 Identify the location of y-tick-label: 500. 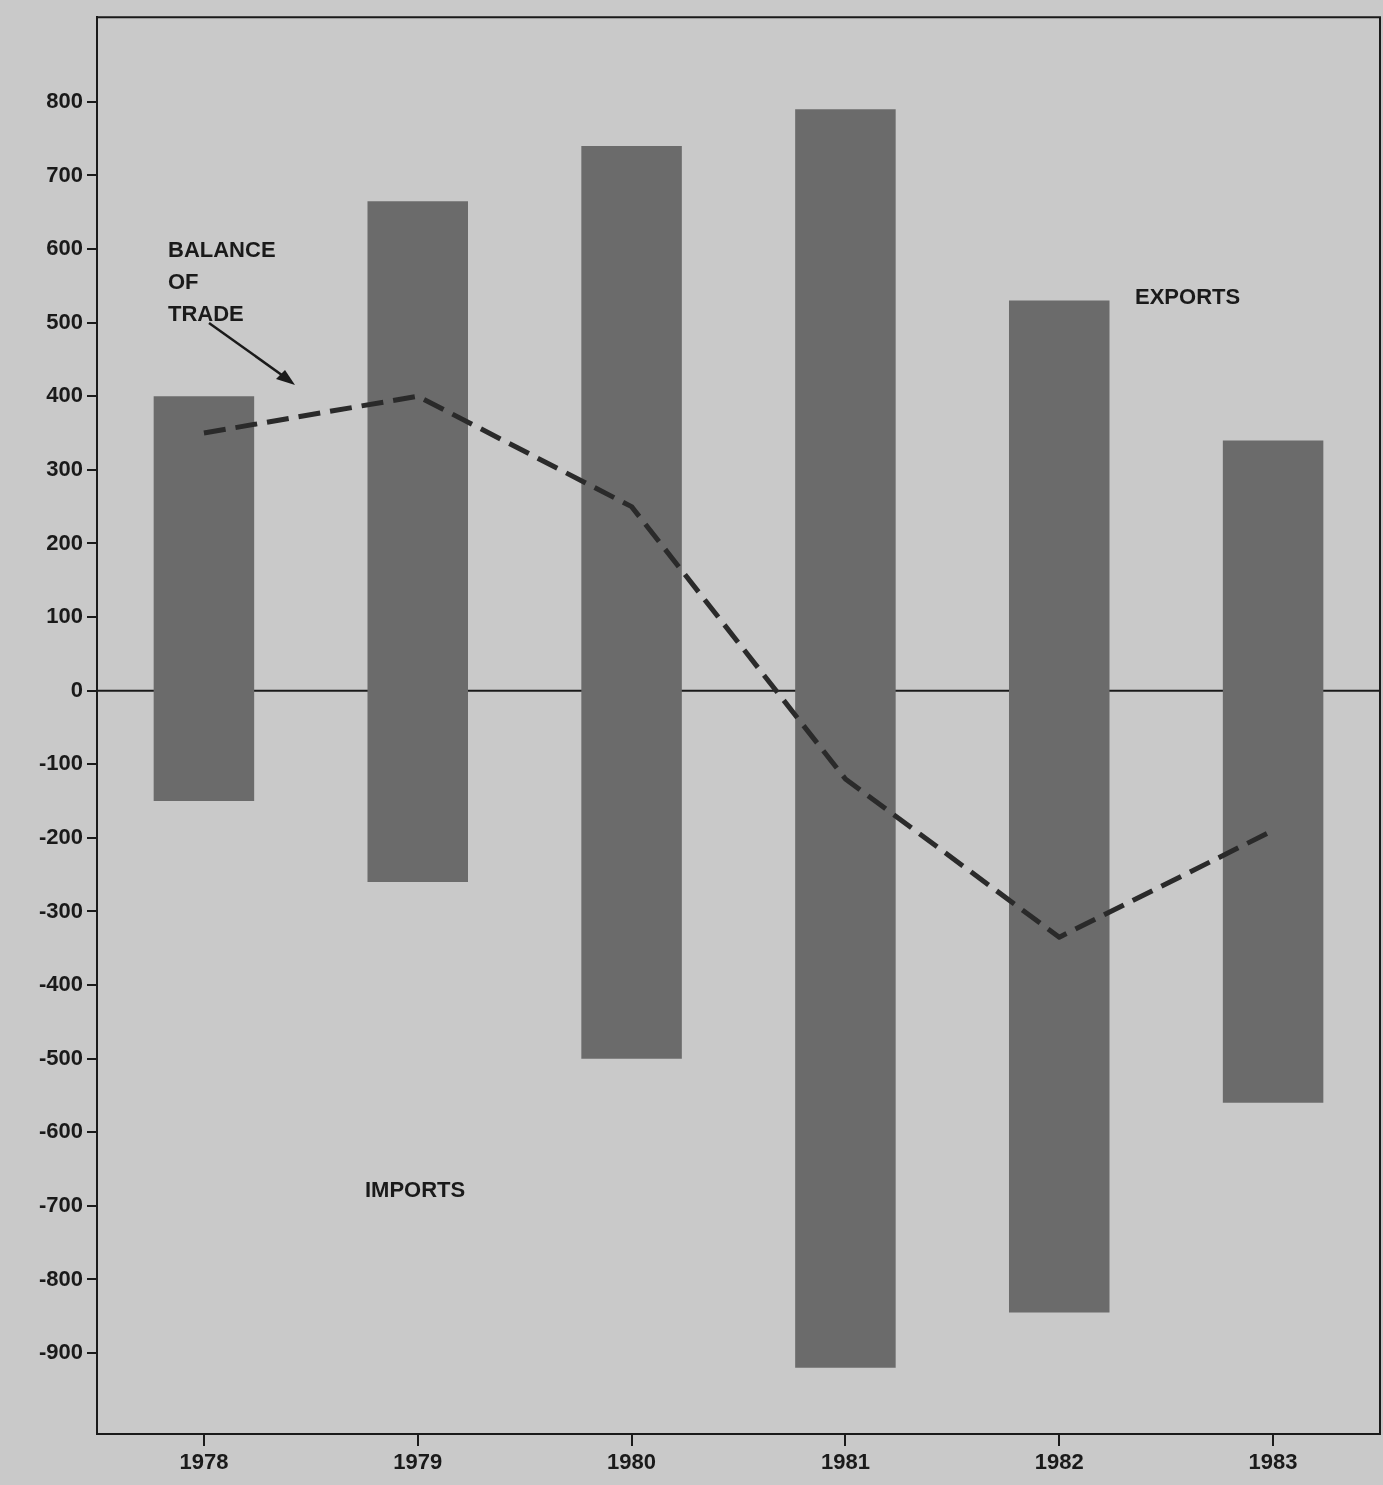
(64, 321).